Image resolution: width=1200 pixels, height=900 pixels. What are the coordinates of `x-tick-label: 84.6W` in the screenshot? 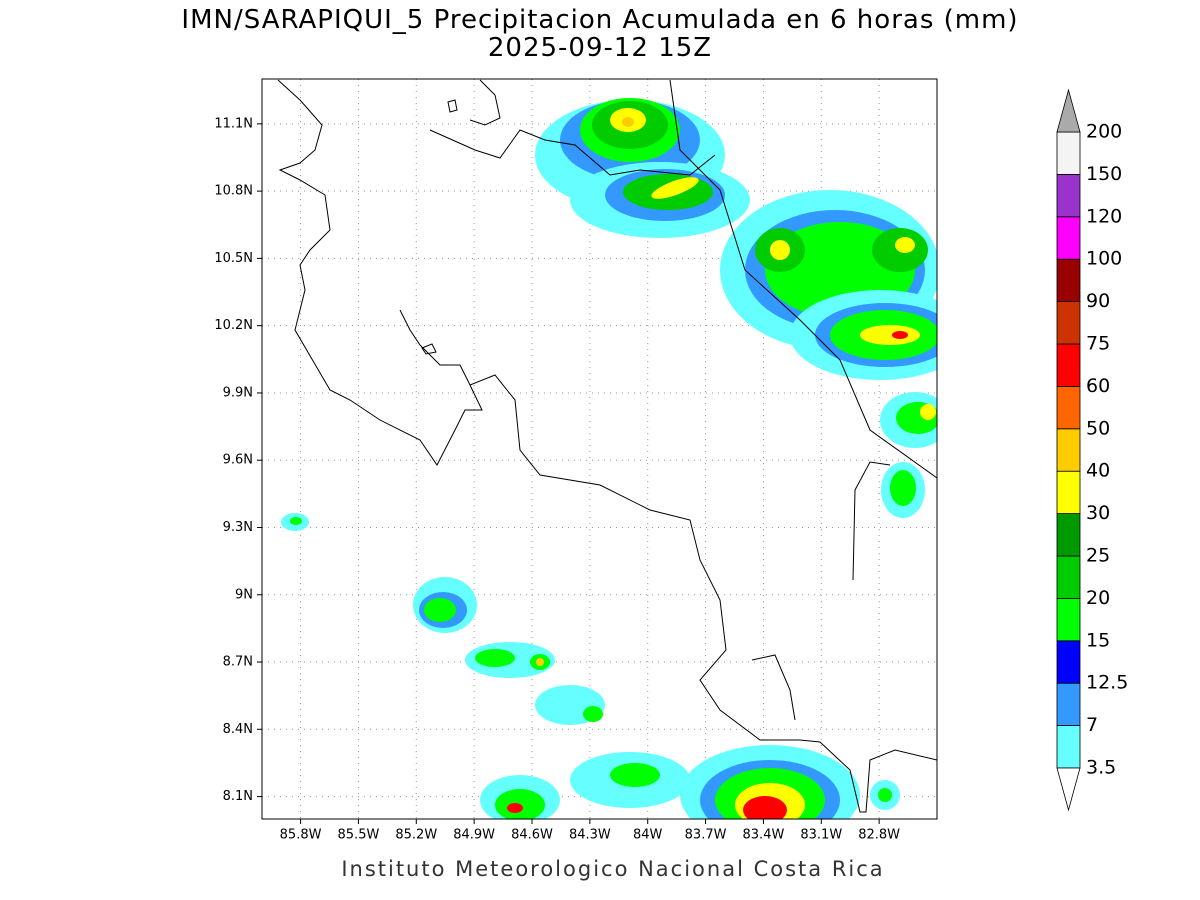 It's located at (532, 835).